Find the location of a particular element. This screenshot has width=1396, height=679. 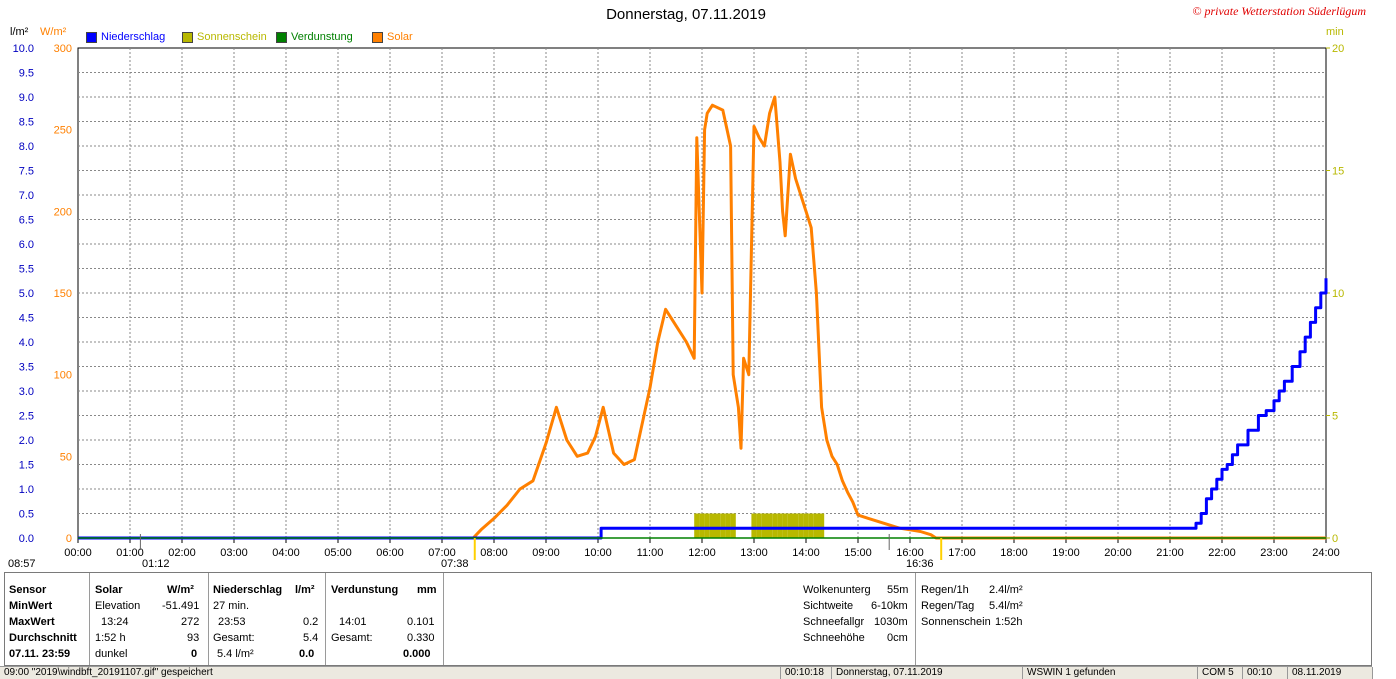

evap-max-value: 0.101 is located at coordinates (421, 622).